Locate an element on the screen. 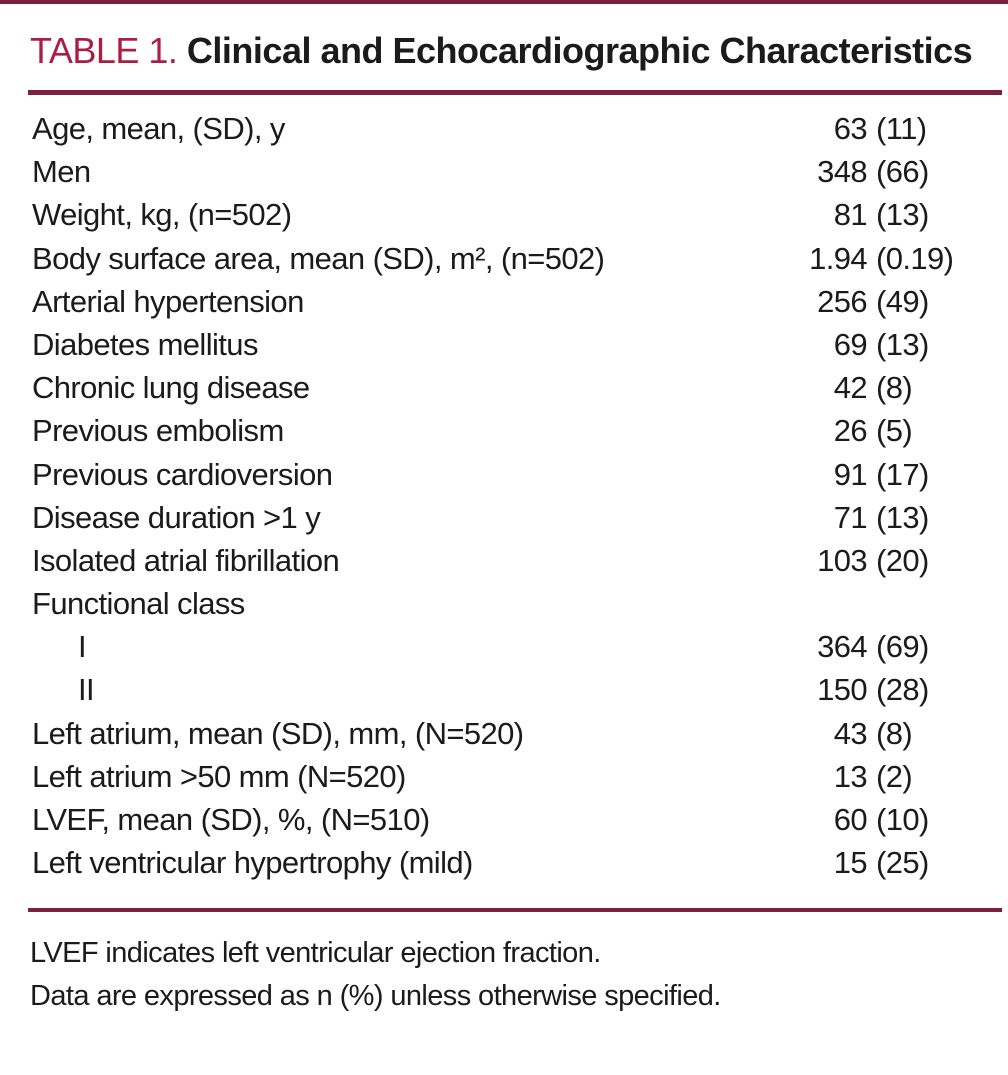 This screenshot has height=1075, width=1008. row-value-paren: (49) is located at coordinates (902, 301).